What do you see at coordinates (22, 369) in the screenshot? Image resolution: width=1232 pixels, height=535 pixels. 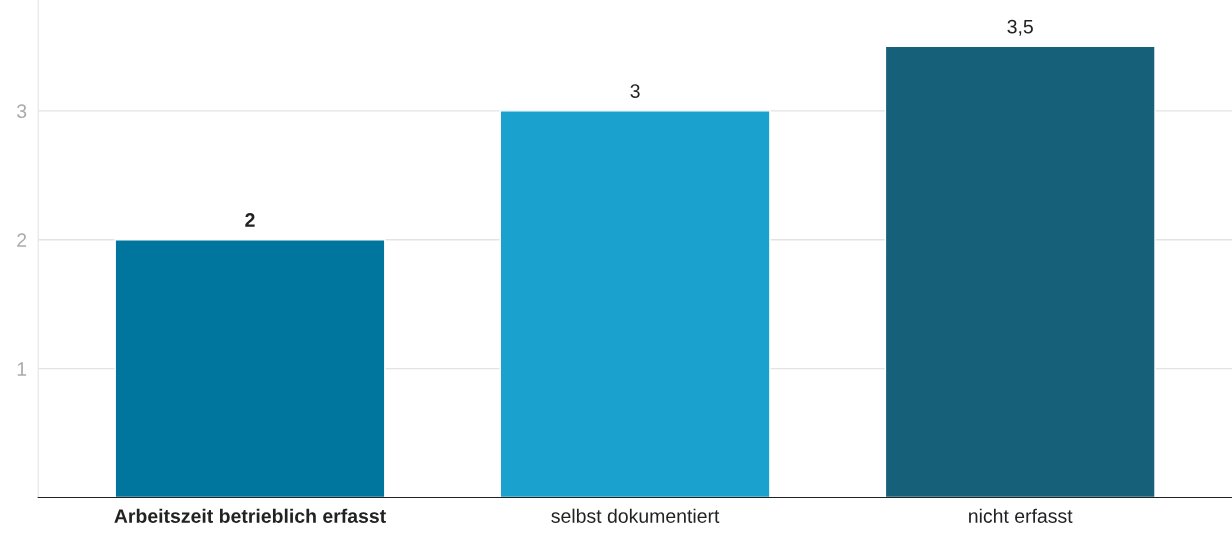 I see `y-tick-label: 1` at bounding box center [22, 369].